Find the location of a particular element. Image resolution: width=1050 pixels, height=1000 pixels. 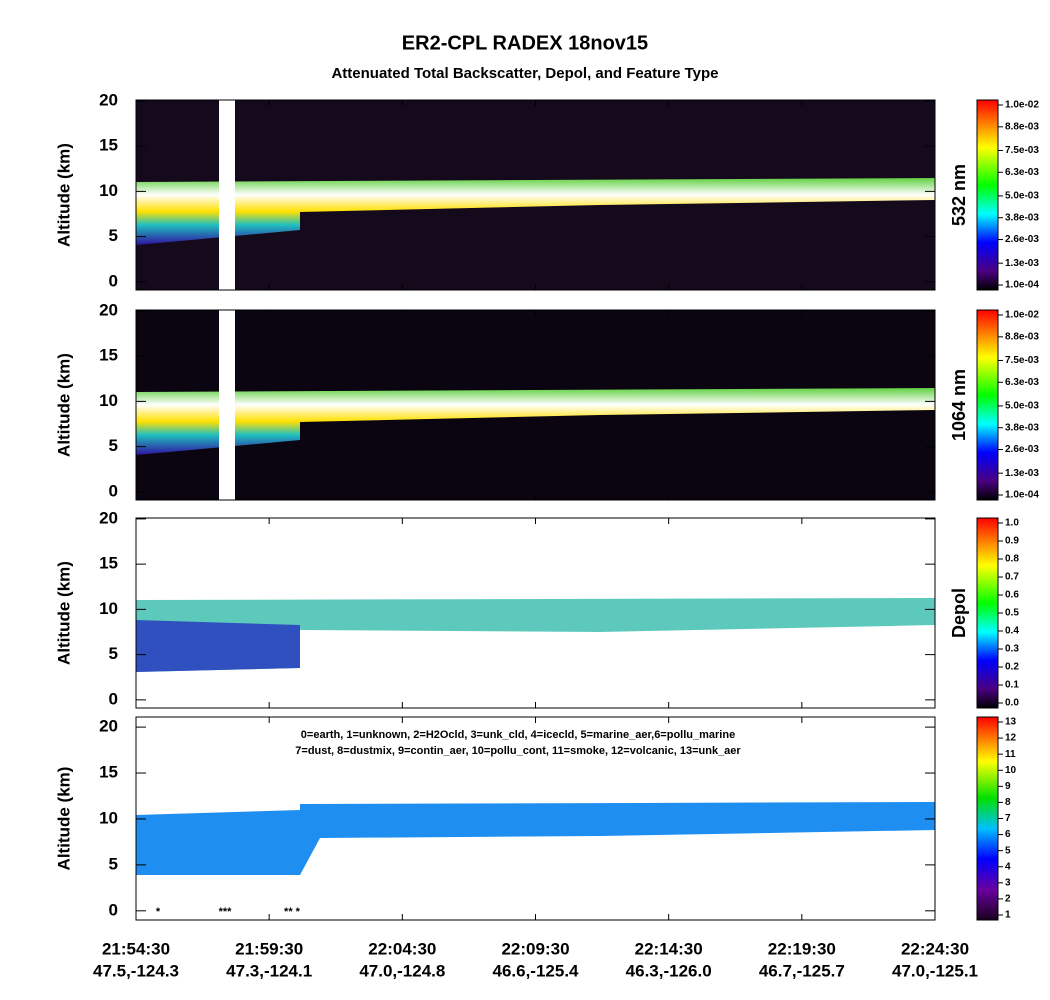

colorbar-label: Depol is located at coordinates (959, 613).